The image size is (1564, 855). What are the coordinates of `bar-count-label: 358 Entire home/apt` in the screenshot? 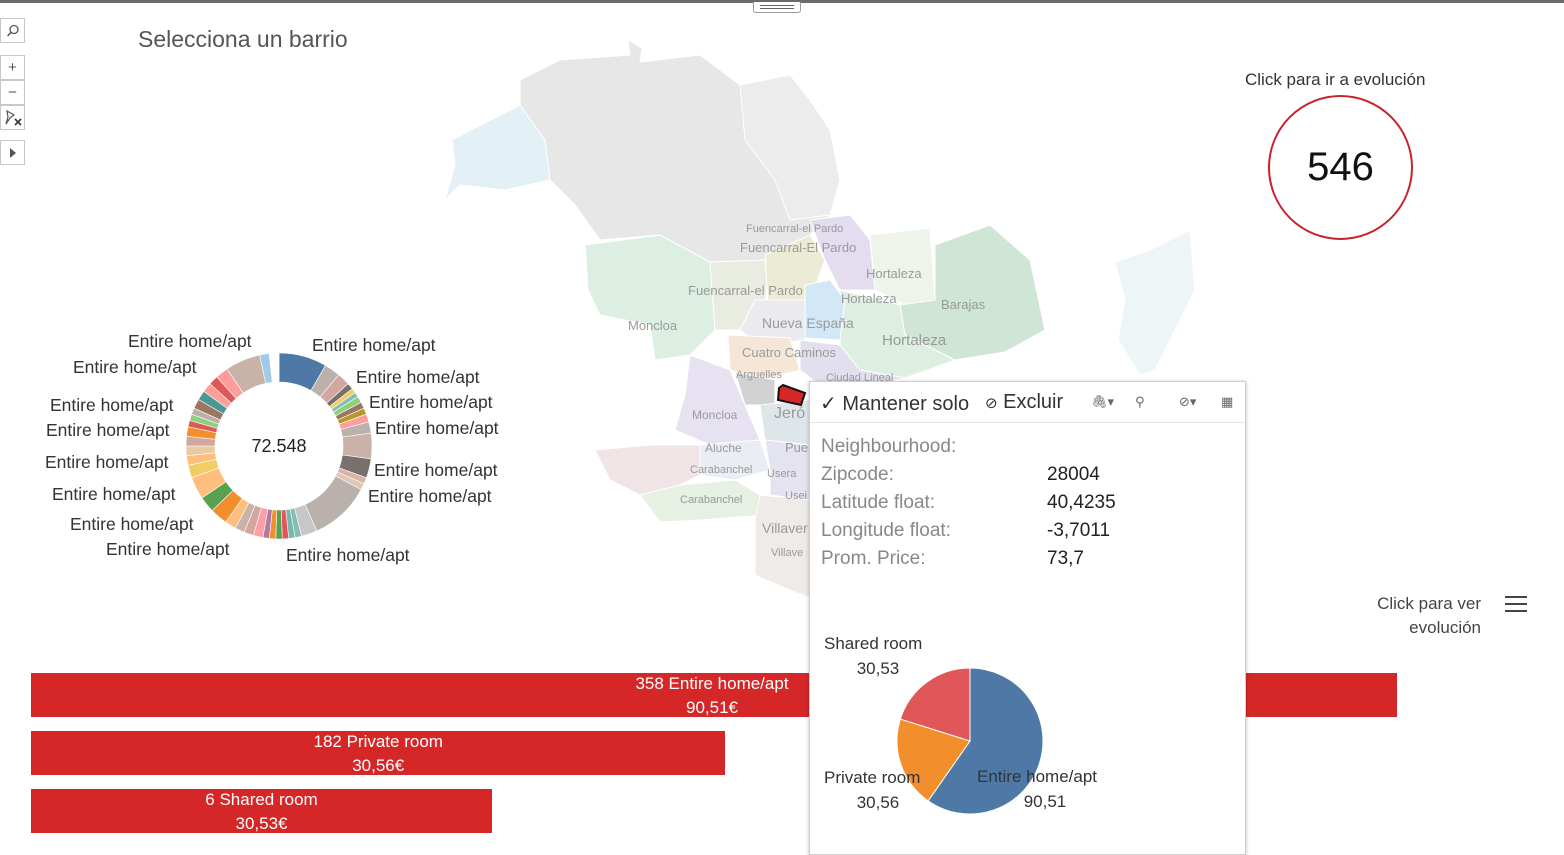 It's located at (712, 683).